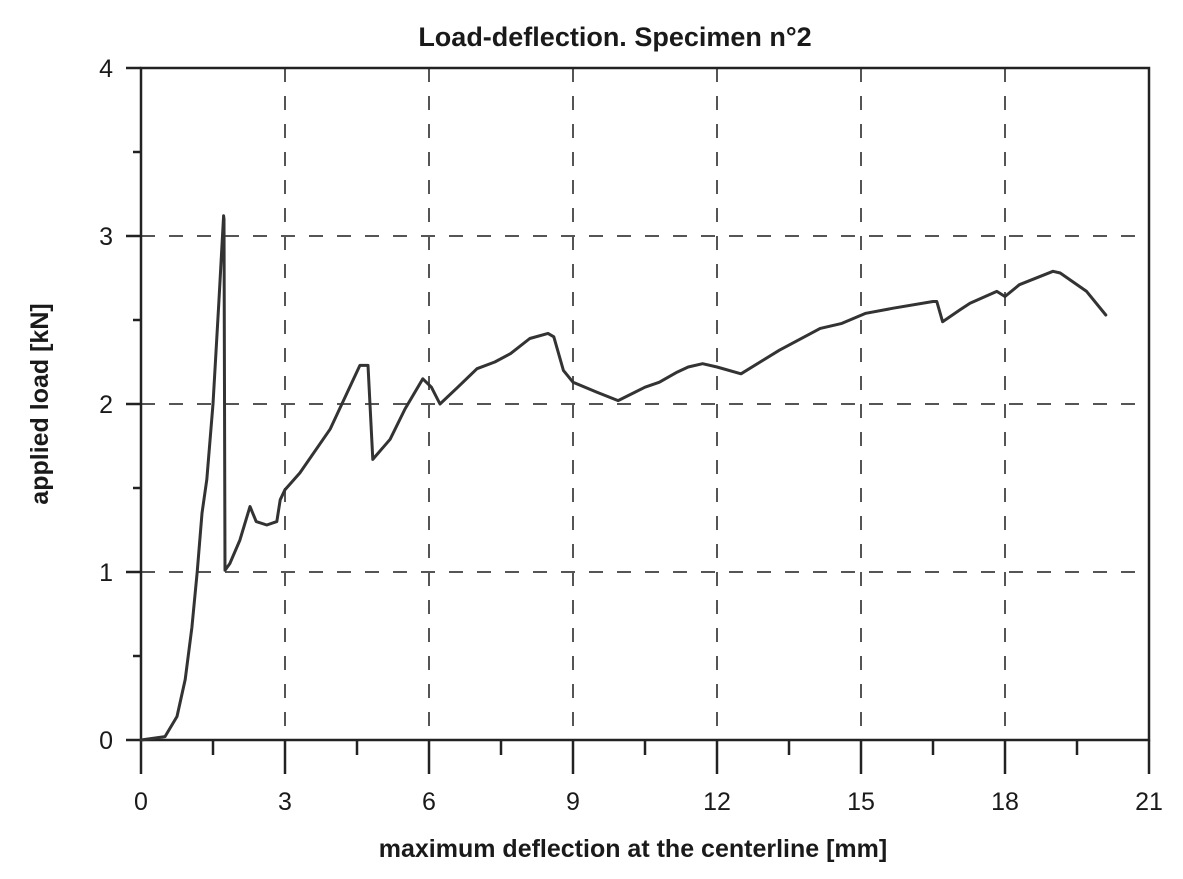 The width and height of the screenshot is (1183, 879). I want to click on x-tick-label: 15, so click(861, 802).